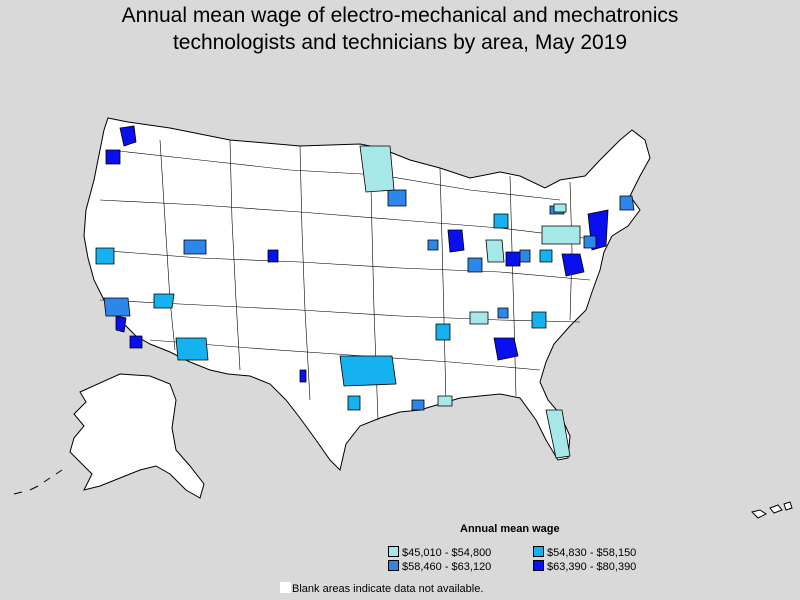  Describe the element at coordinates (561, 235) in the screenshot. I see `area-pa2` at that location.